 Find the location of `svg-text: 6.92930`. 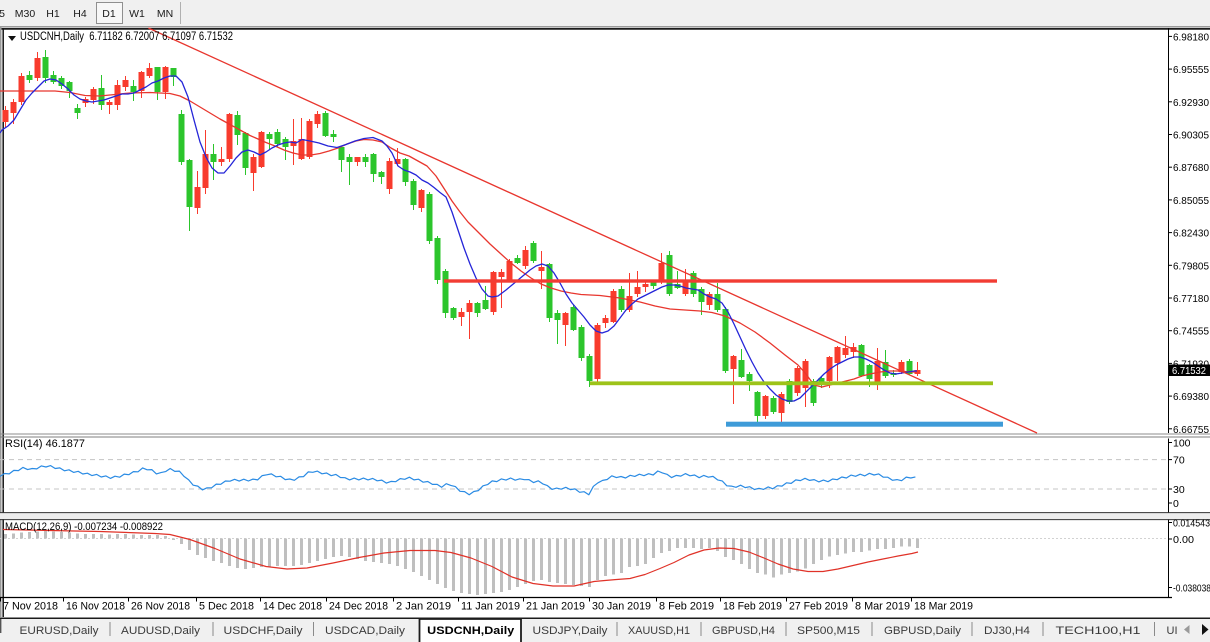

svg-text: 6.92930 is located at coordinates (1191, 103).